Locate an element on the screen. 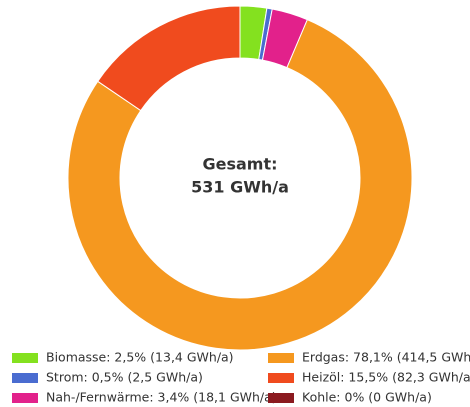 This screenshot has height=407, width=470. legend-label: Heizöl: 15,5% (82,3 GWh/a) is located at coordinates (386, 377).